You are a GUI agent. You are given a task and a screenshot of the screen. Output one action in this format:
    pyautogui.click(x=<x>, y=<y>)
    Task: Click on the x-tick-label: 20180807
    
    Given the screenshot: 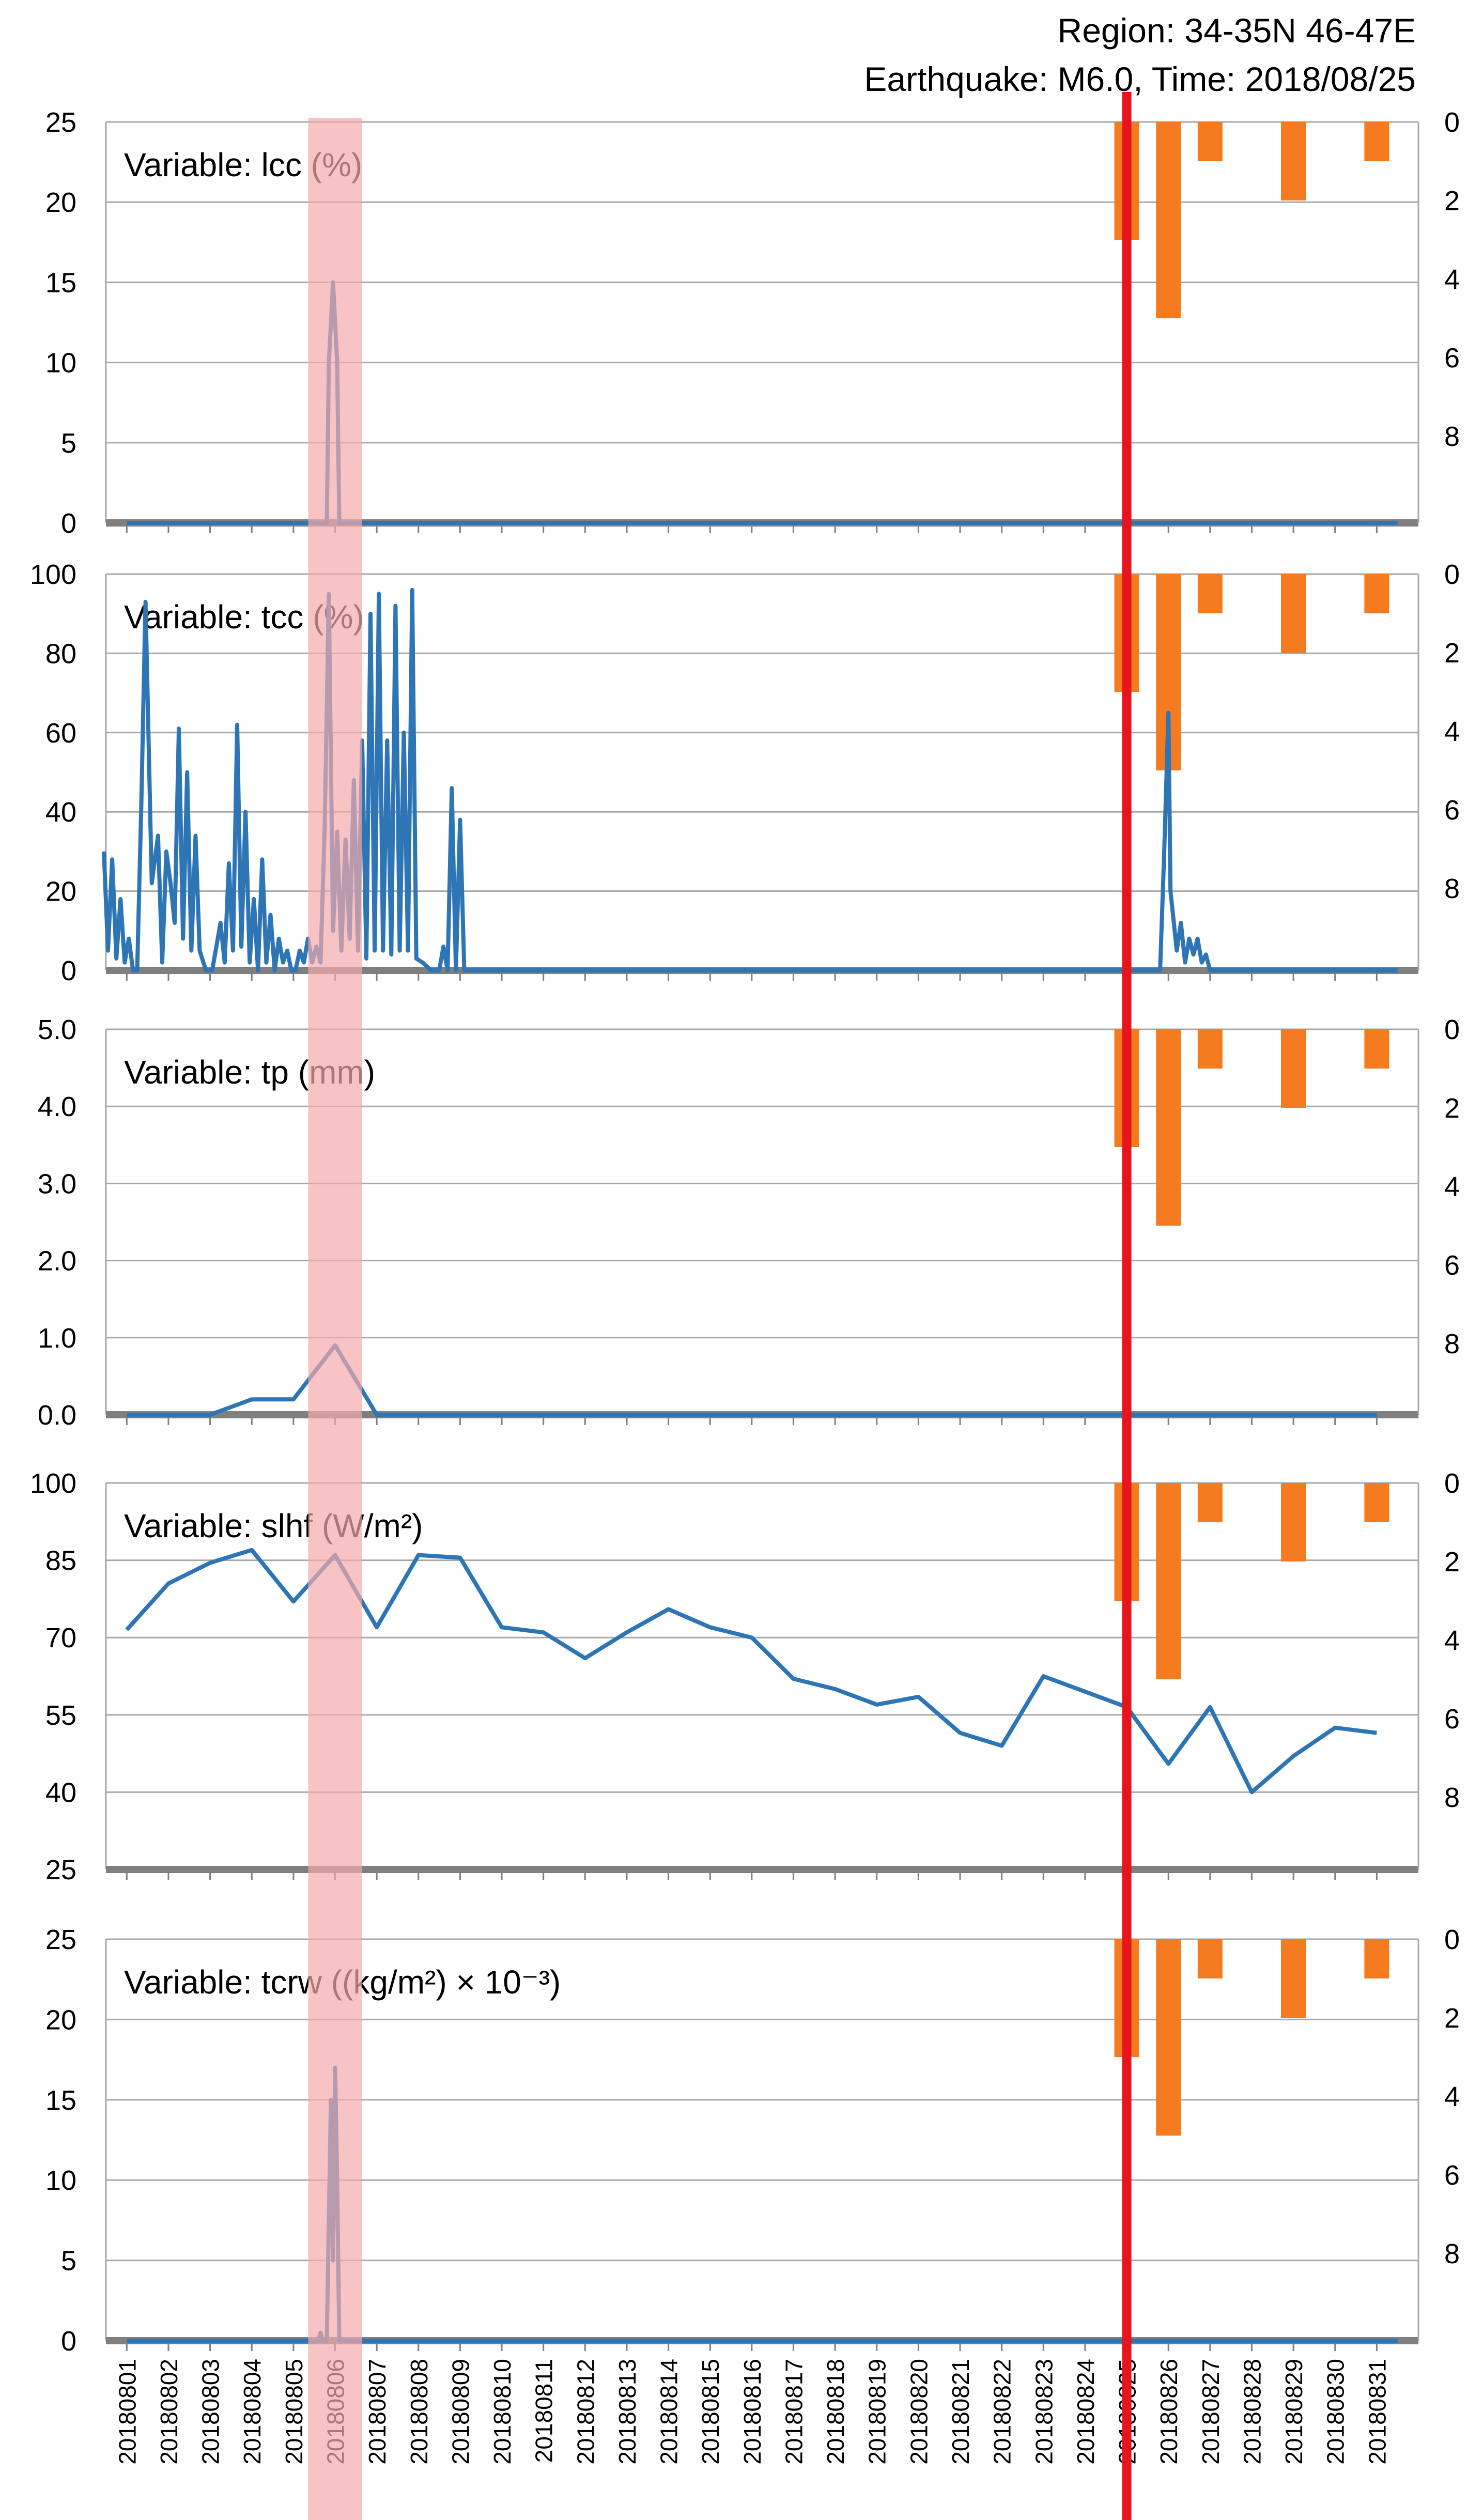 What is the action you would take?
    pyautogui.click(x=377, y=2412)
    